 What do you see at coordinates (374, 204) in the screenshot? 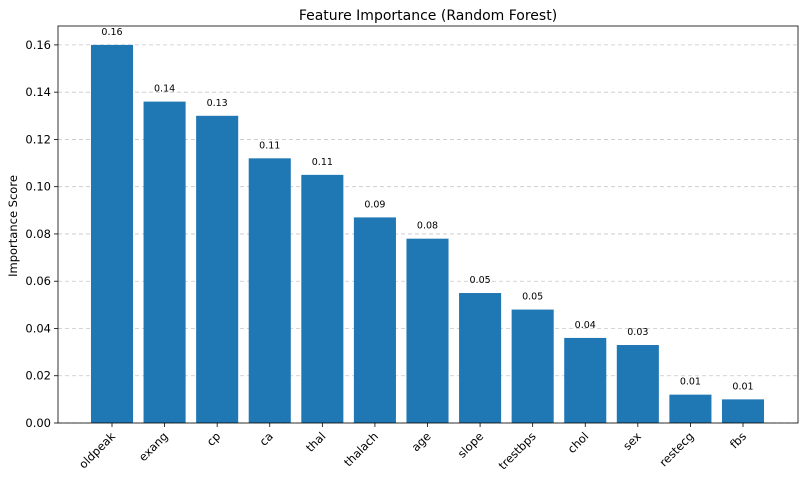
I see `data-label-thalach: 0.09` at bounding box center [374, 204].